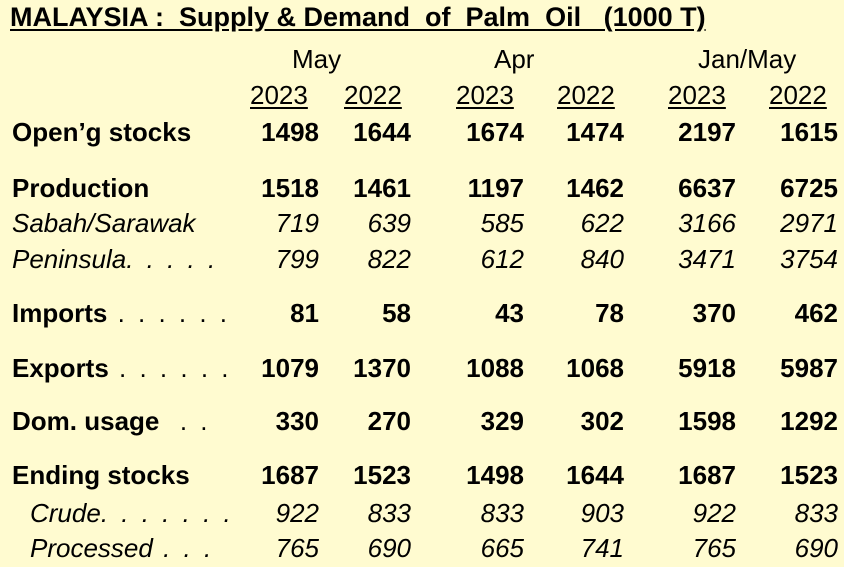  I want to click on table-cell: 1518, so click(290, 188).